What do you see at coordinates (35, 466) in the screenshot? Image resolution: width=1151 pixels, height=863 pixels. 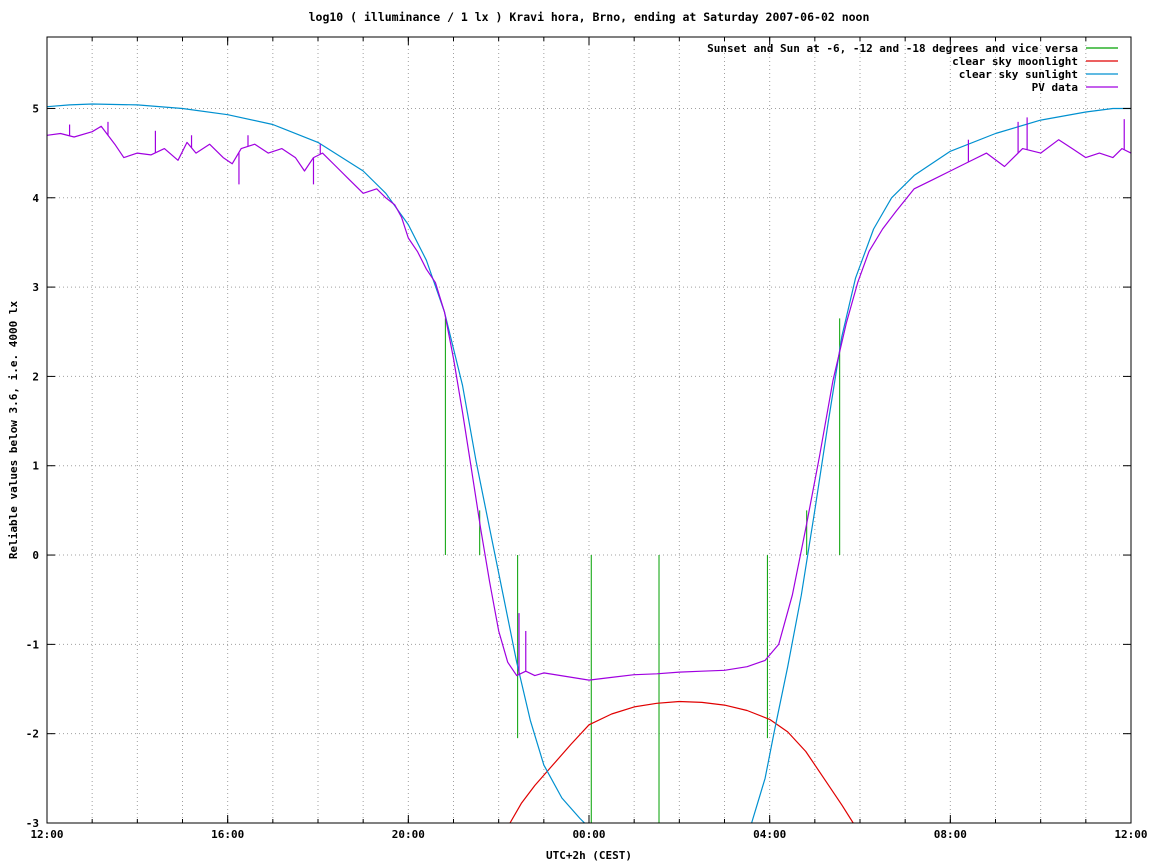 I see `y-tick-label: 1` at bounding box center [35, 466].